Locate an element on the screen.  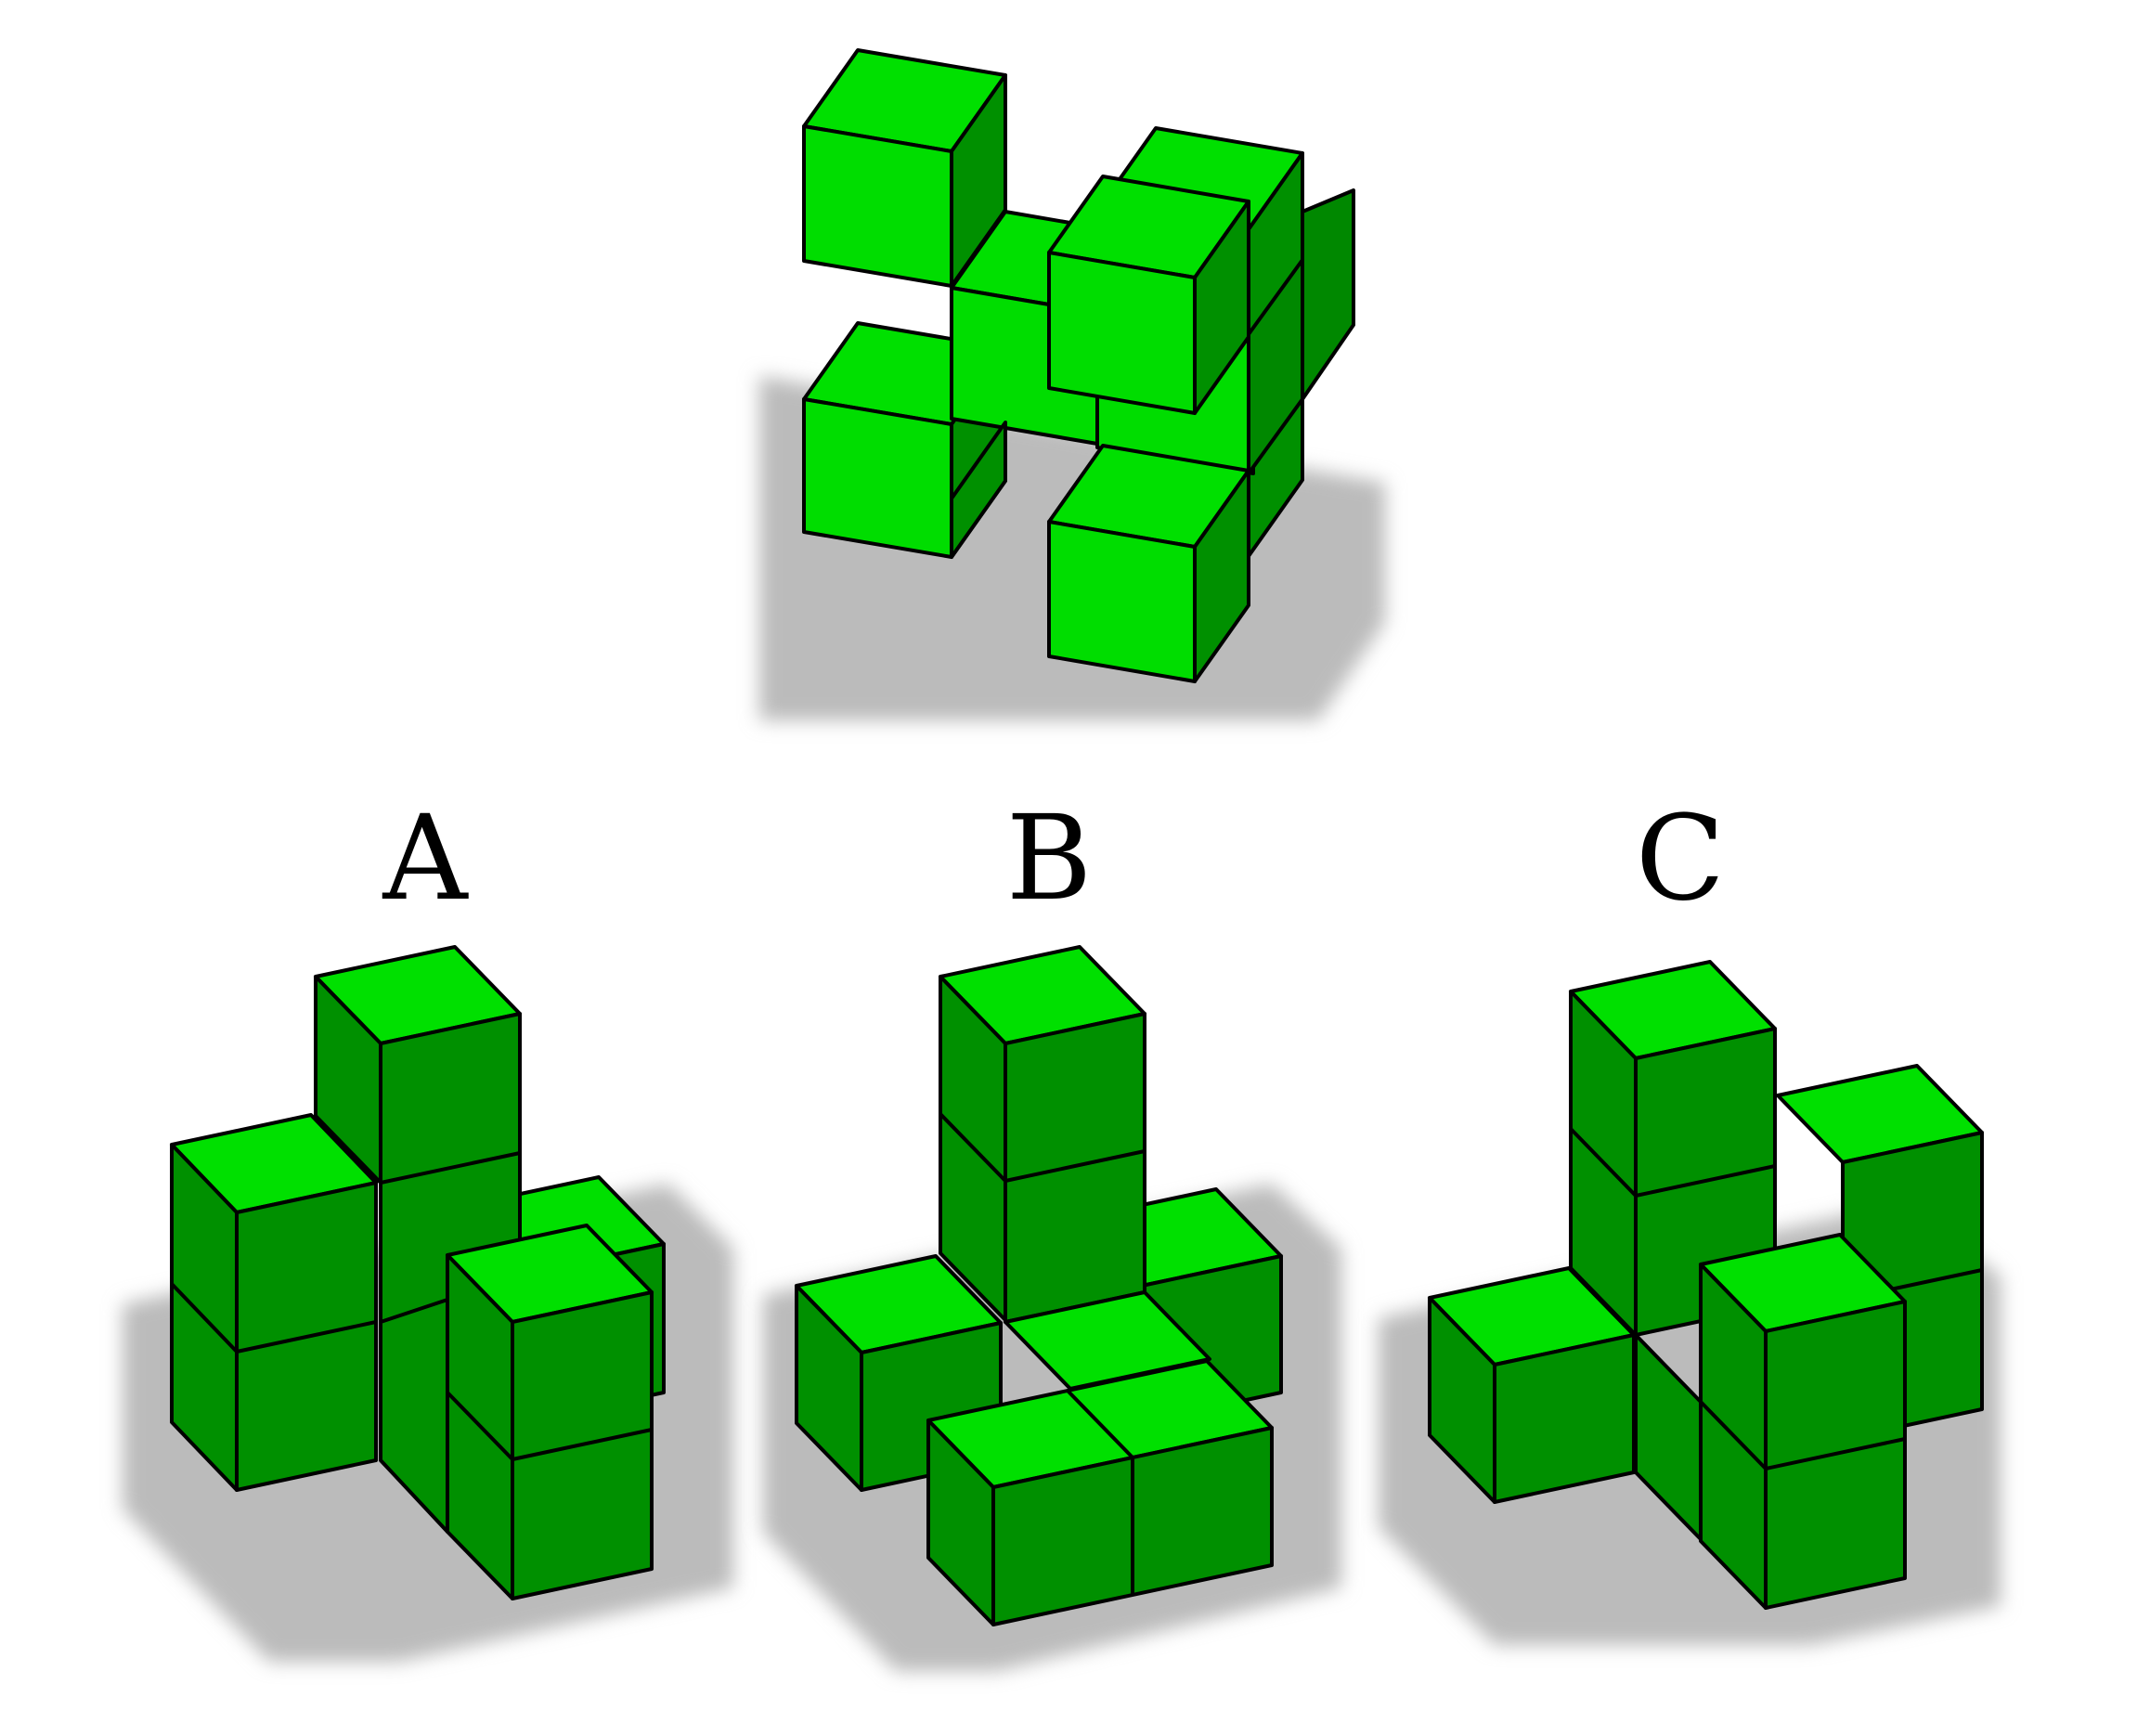
option-c-figure: C is located at coordinates (1690, 1217).